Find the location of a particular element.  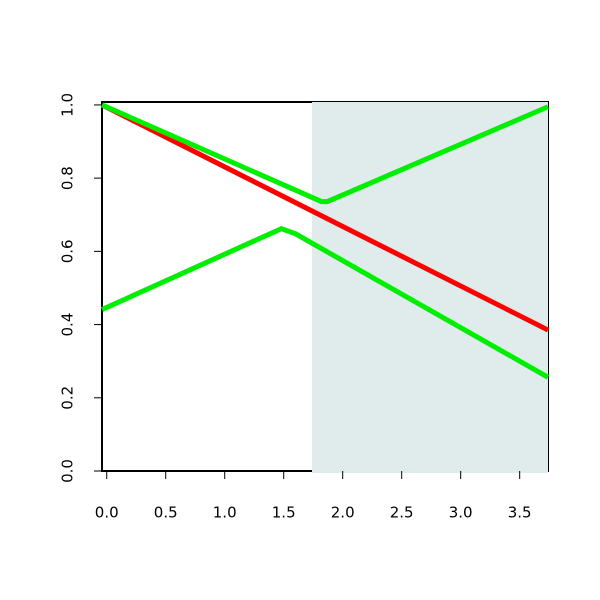

y-tick-label: 0.6 is located at coordinates (68, 251).